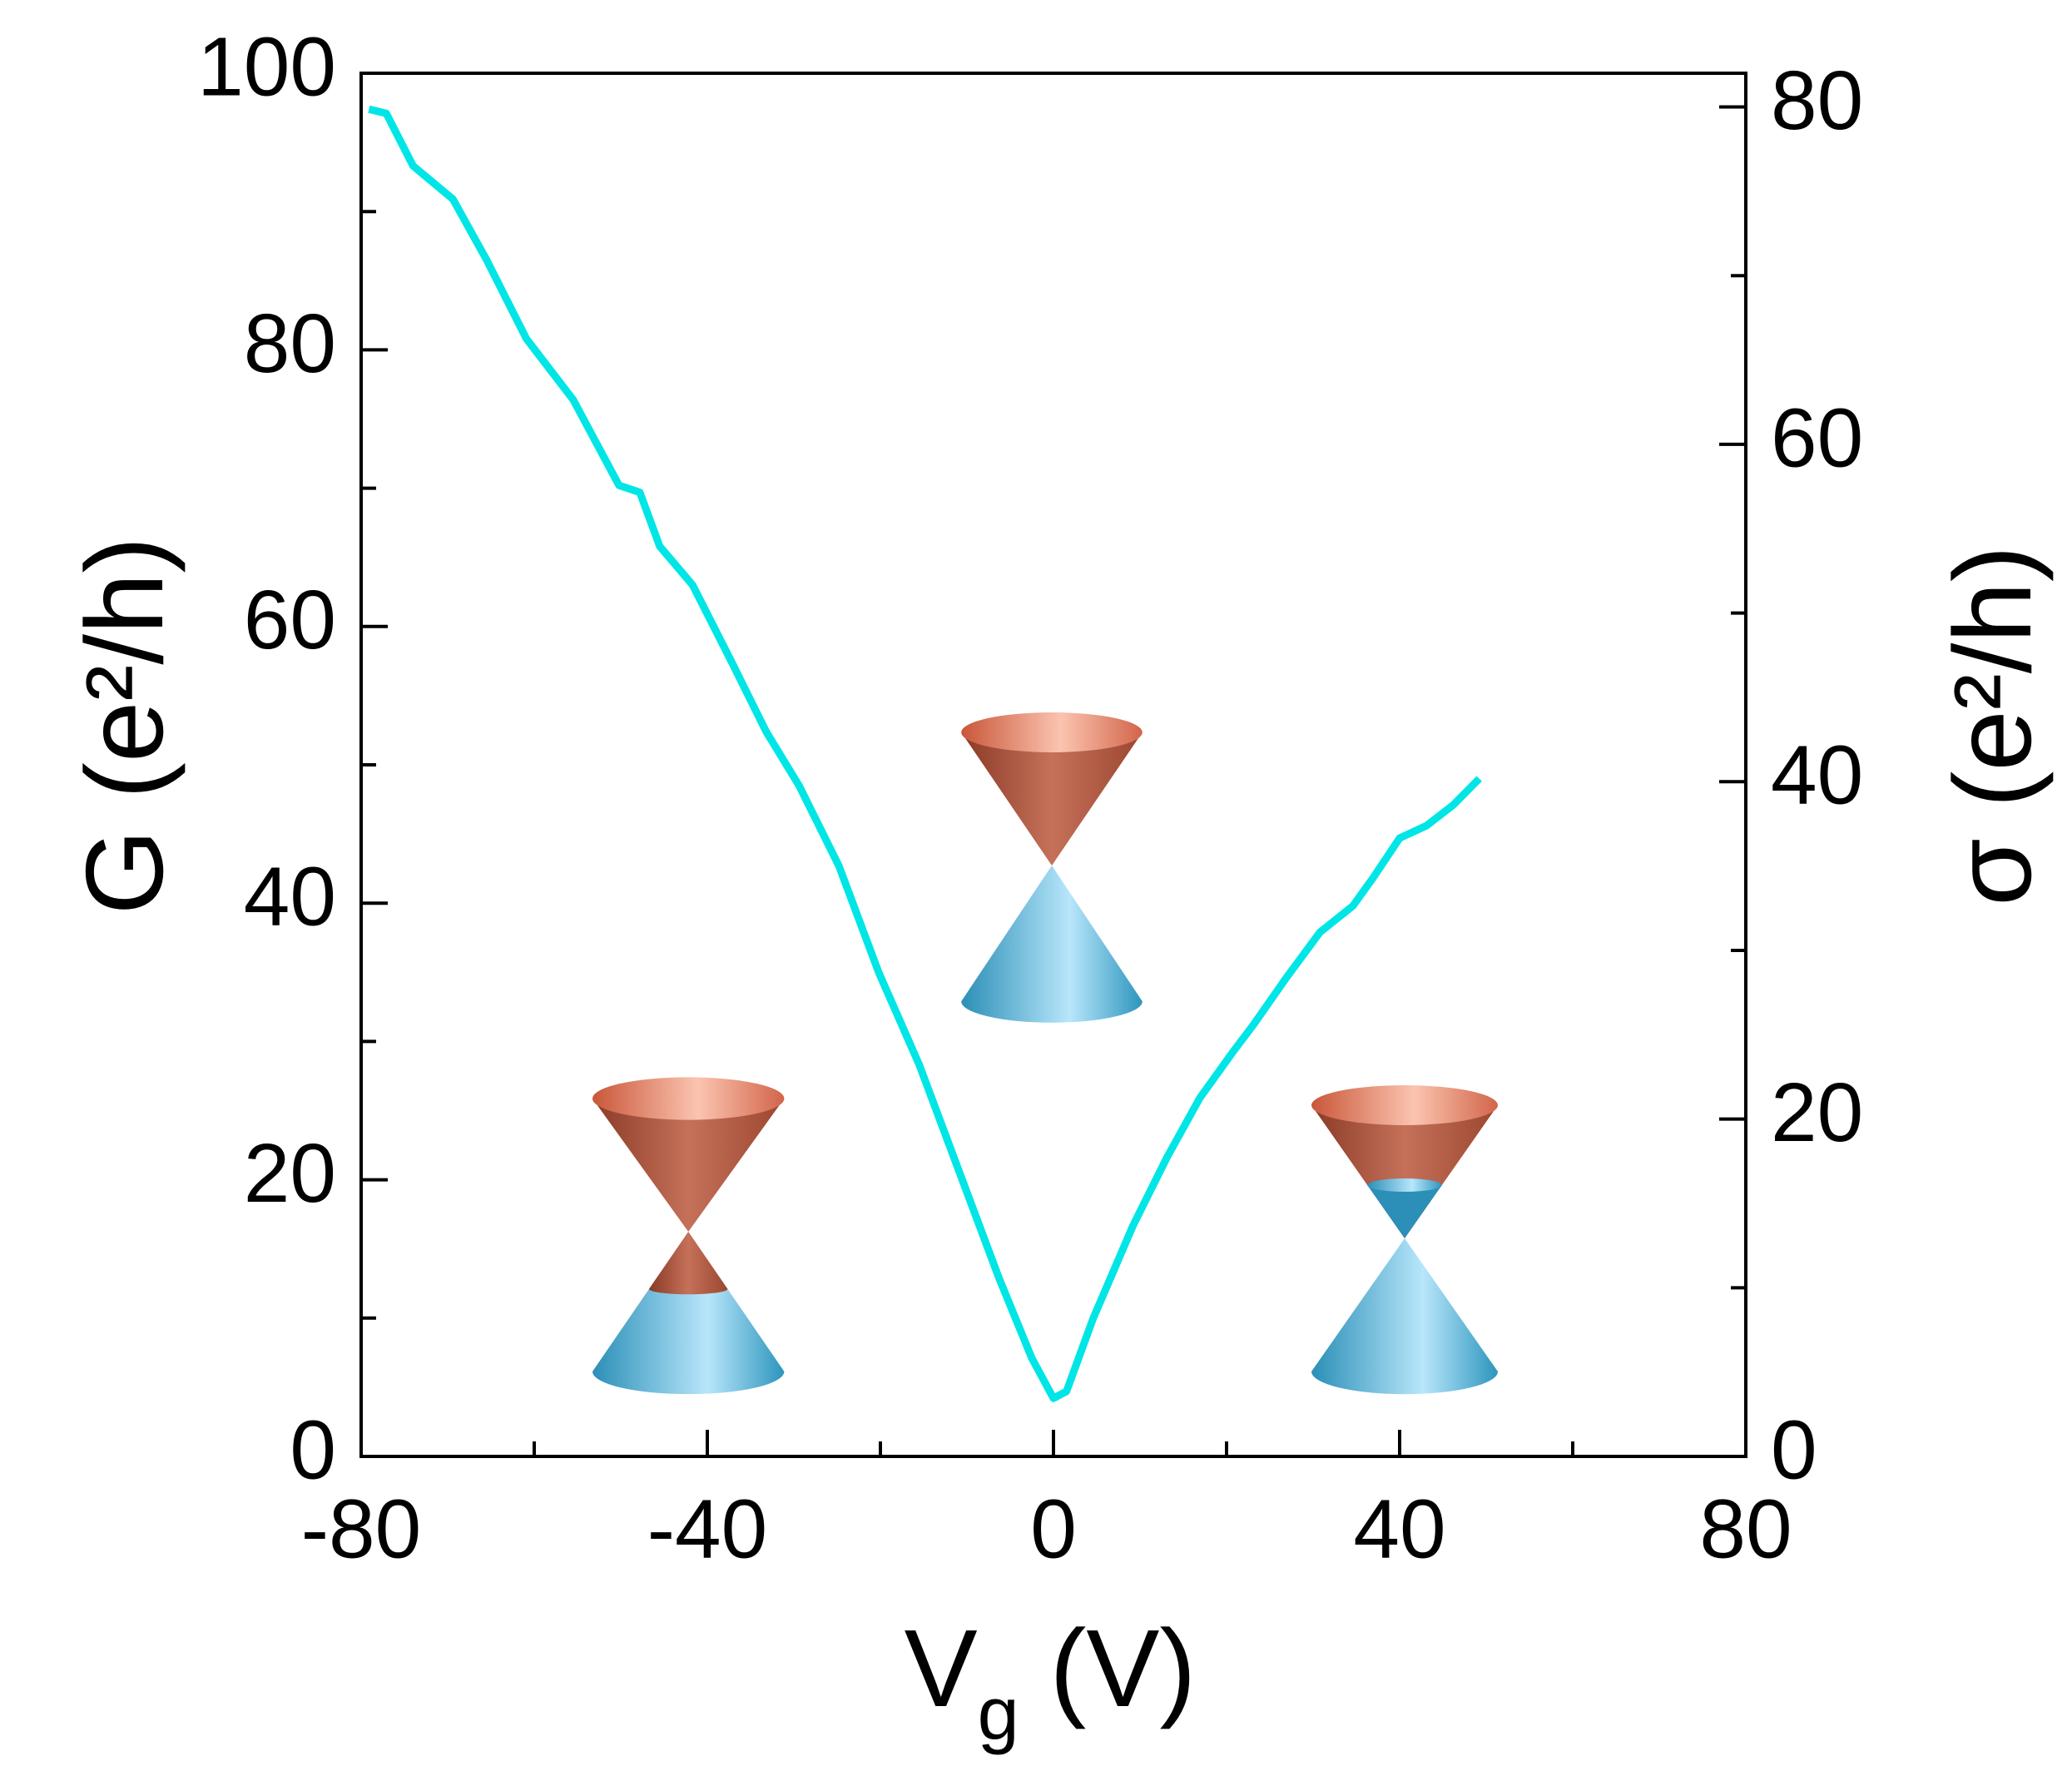 The height and width of the screenshot is (1771, 2072). I want to click on y-tick-label: 100, so click(266, 66).